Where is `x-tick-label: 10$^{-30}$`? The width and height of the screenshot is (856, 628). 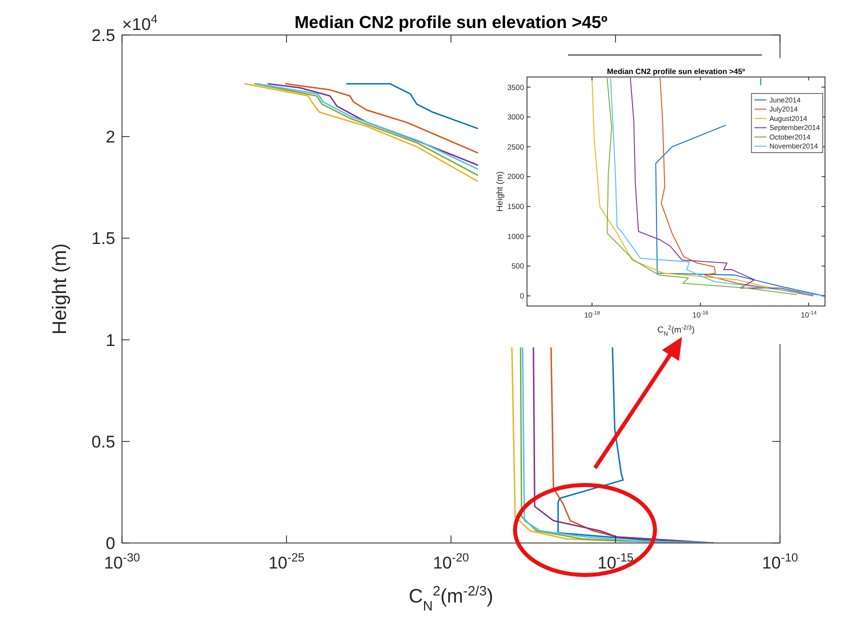 x-tick-label: 10$^{-30}$ is located at coordinates (122, 561).